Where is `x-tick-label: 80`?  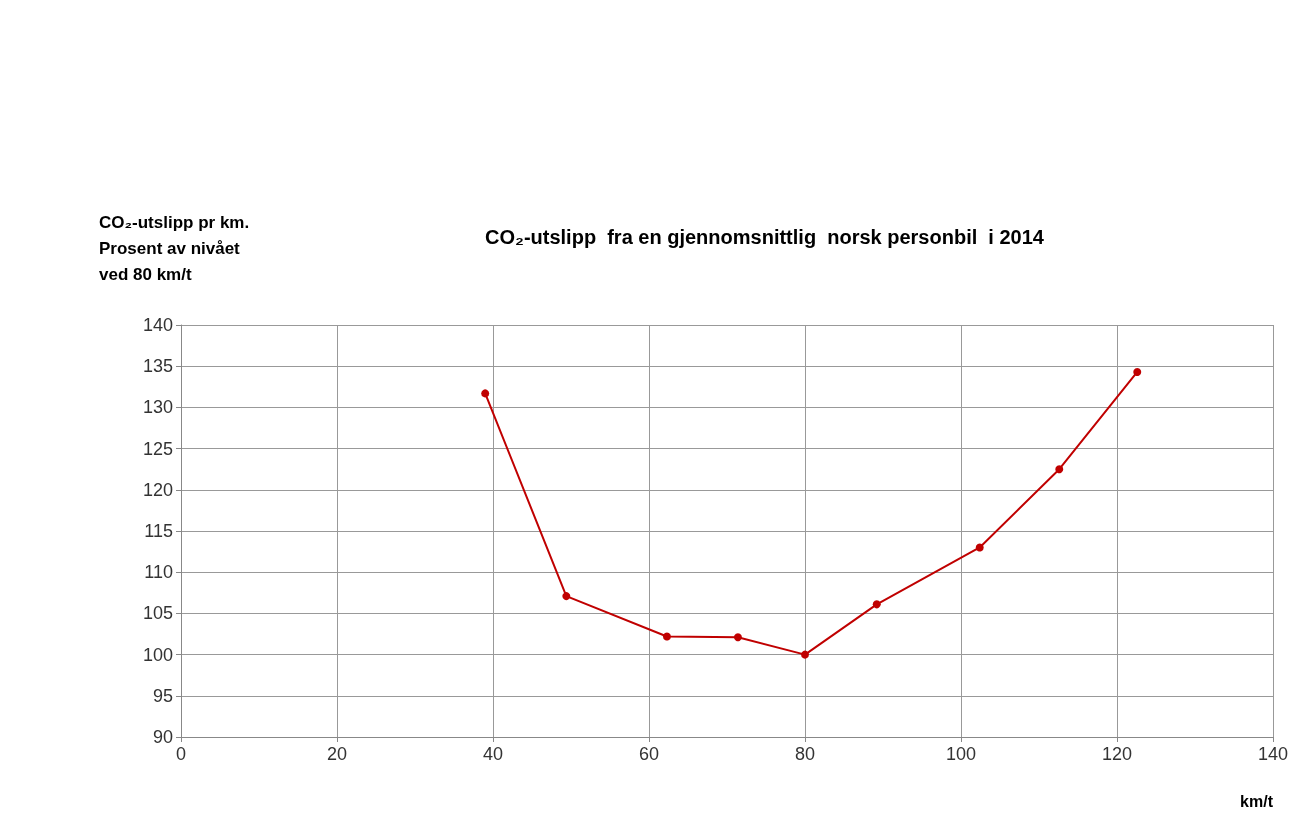 x-tick-label: 80 is located at coordinates (805, 754).